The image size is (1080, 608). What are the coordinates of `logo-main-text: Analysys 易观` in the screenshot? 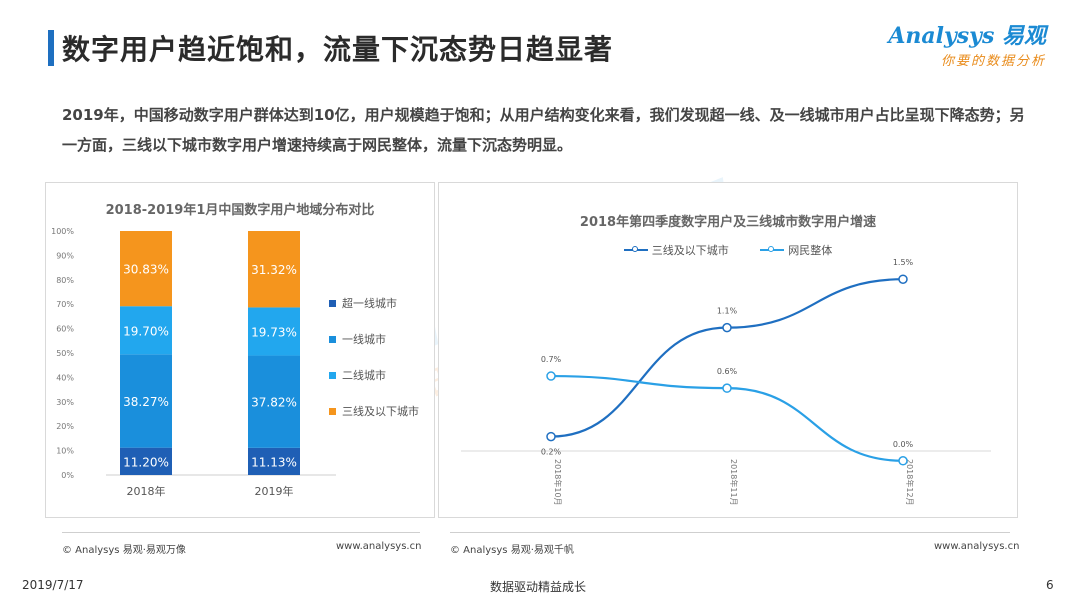 It's located at (967, 36).